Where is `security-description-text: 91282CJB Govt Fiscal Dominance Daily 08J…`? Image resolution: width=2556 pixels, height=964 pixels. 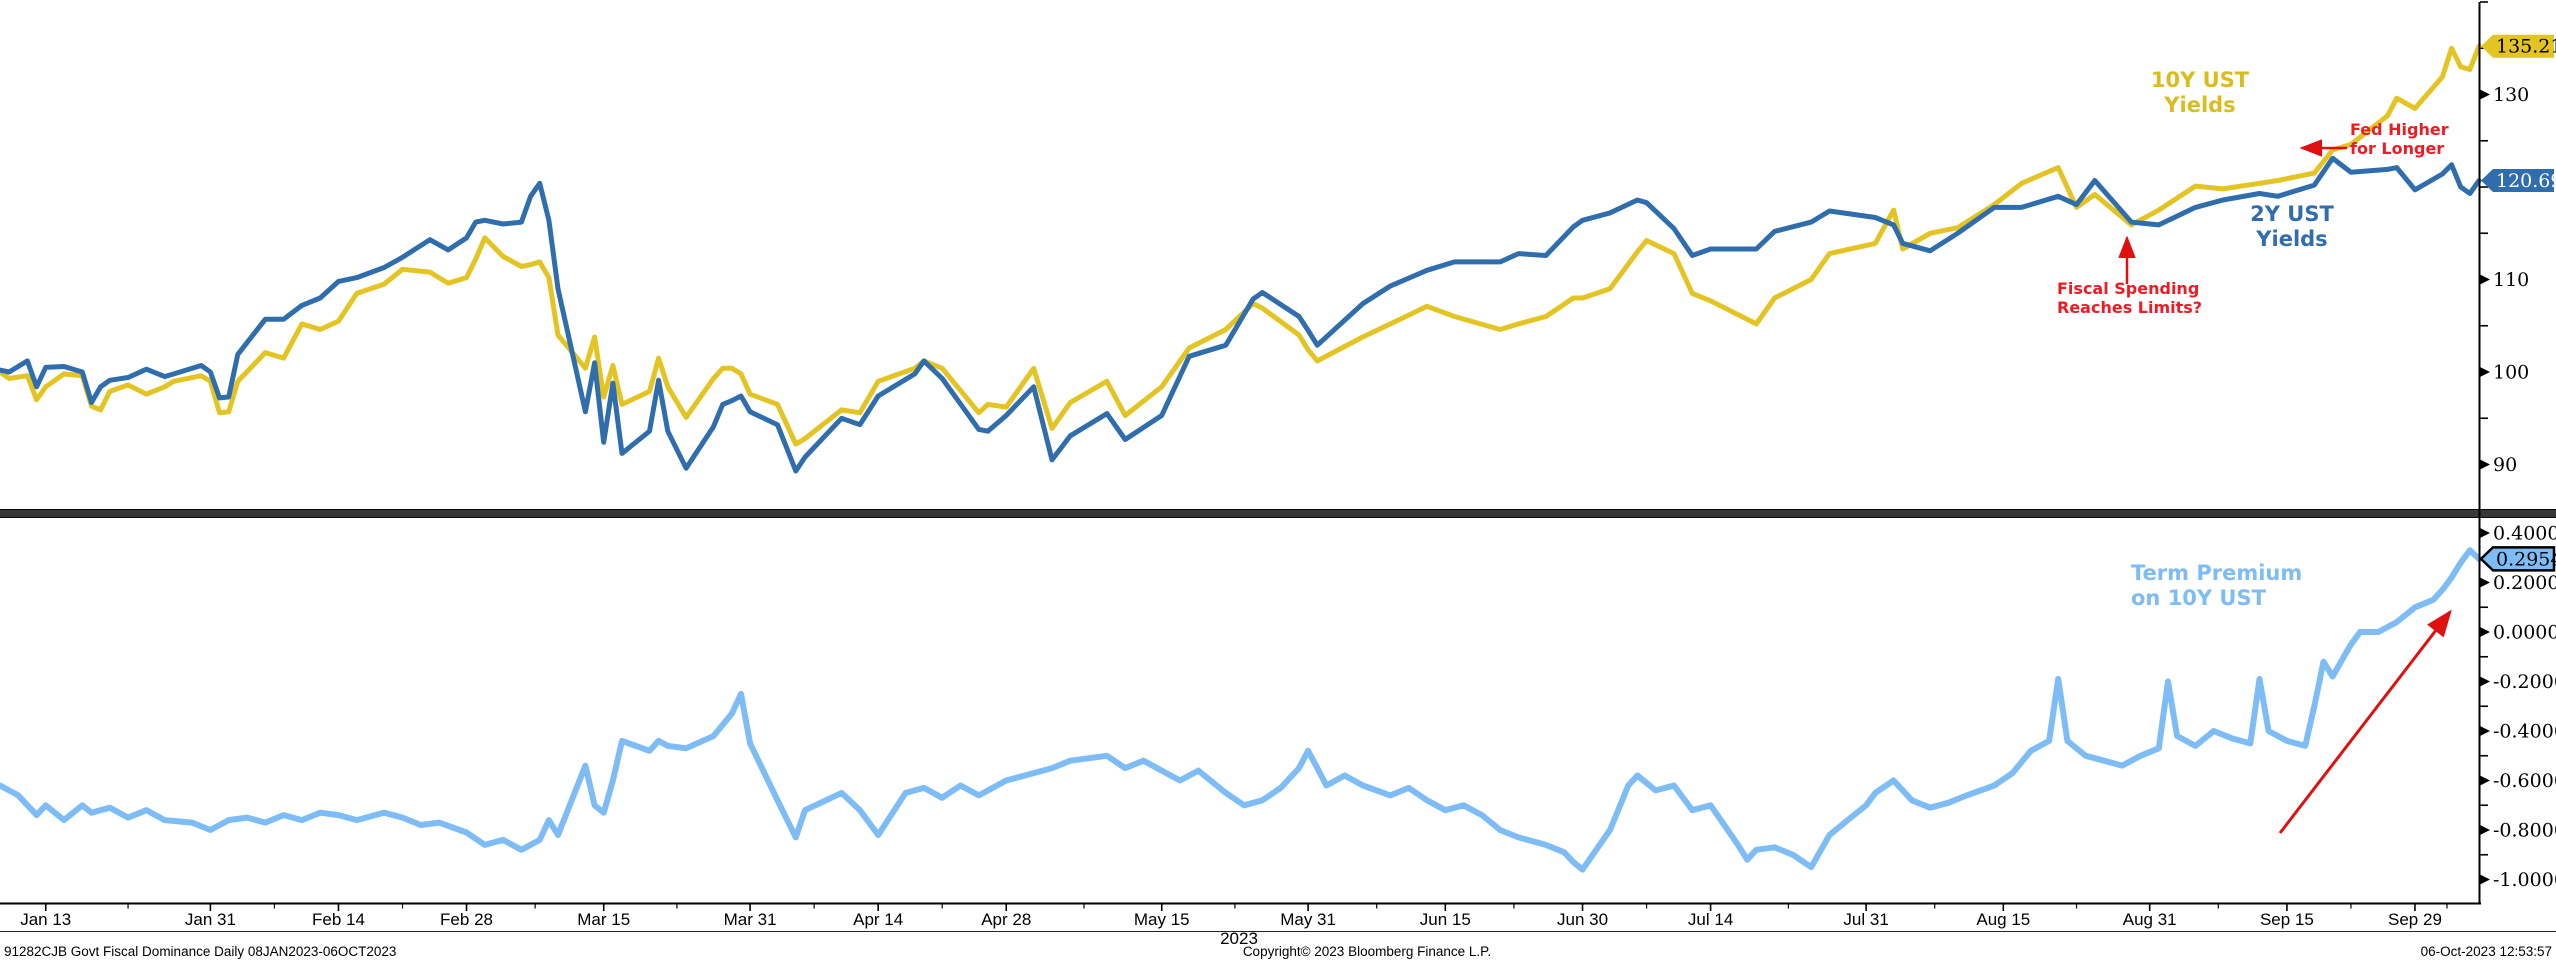 security-description-text: 91282CJB Govt Fiscal Dominance Daily 08J… is located at coordinates (200, 951).